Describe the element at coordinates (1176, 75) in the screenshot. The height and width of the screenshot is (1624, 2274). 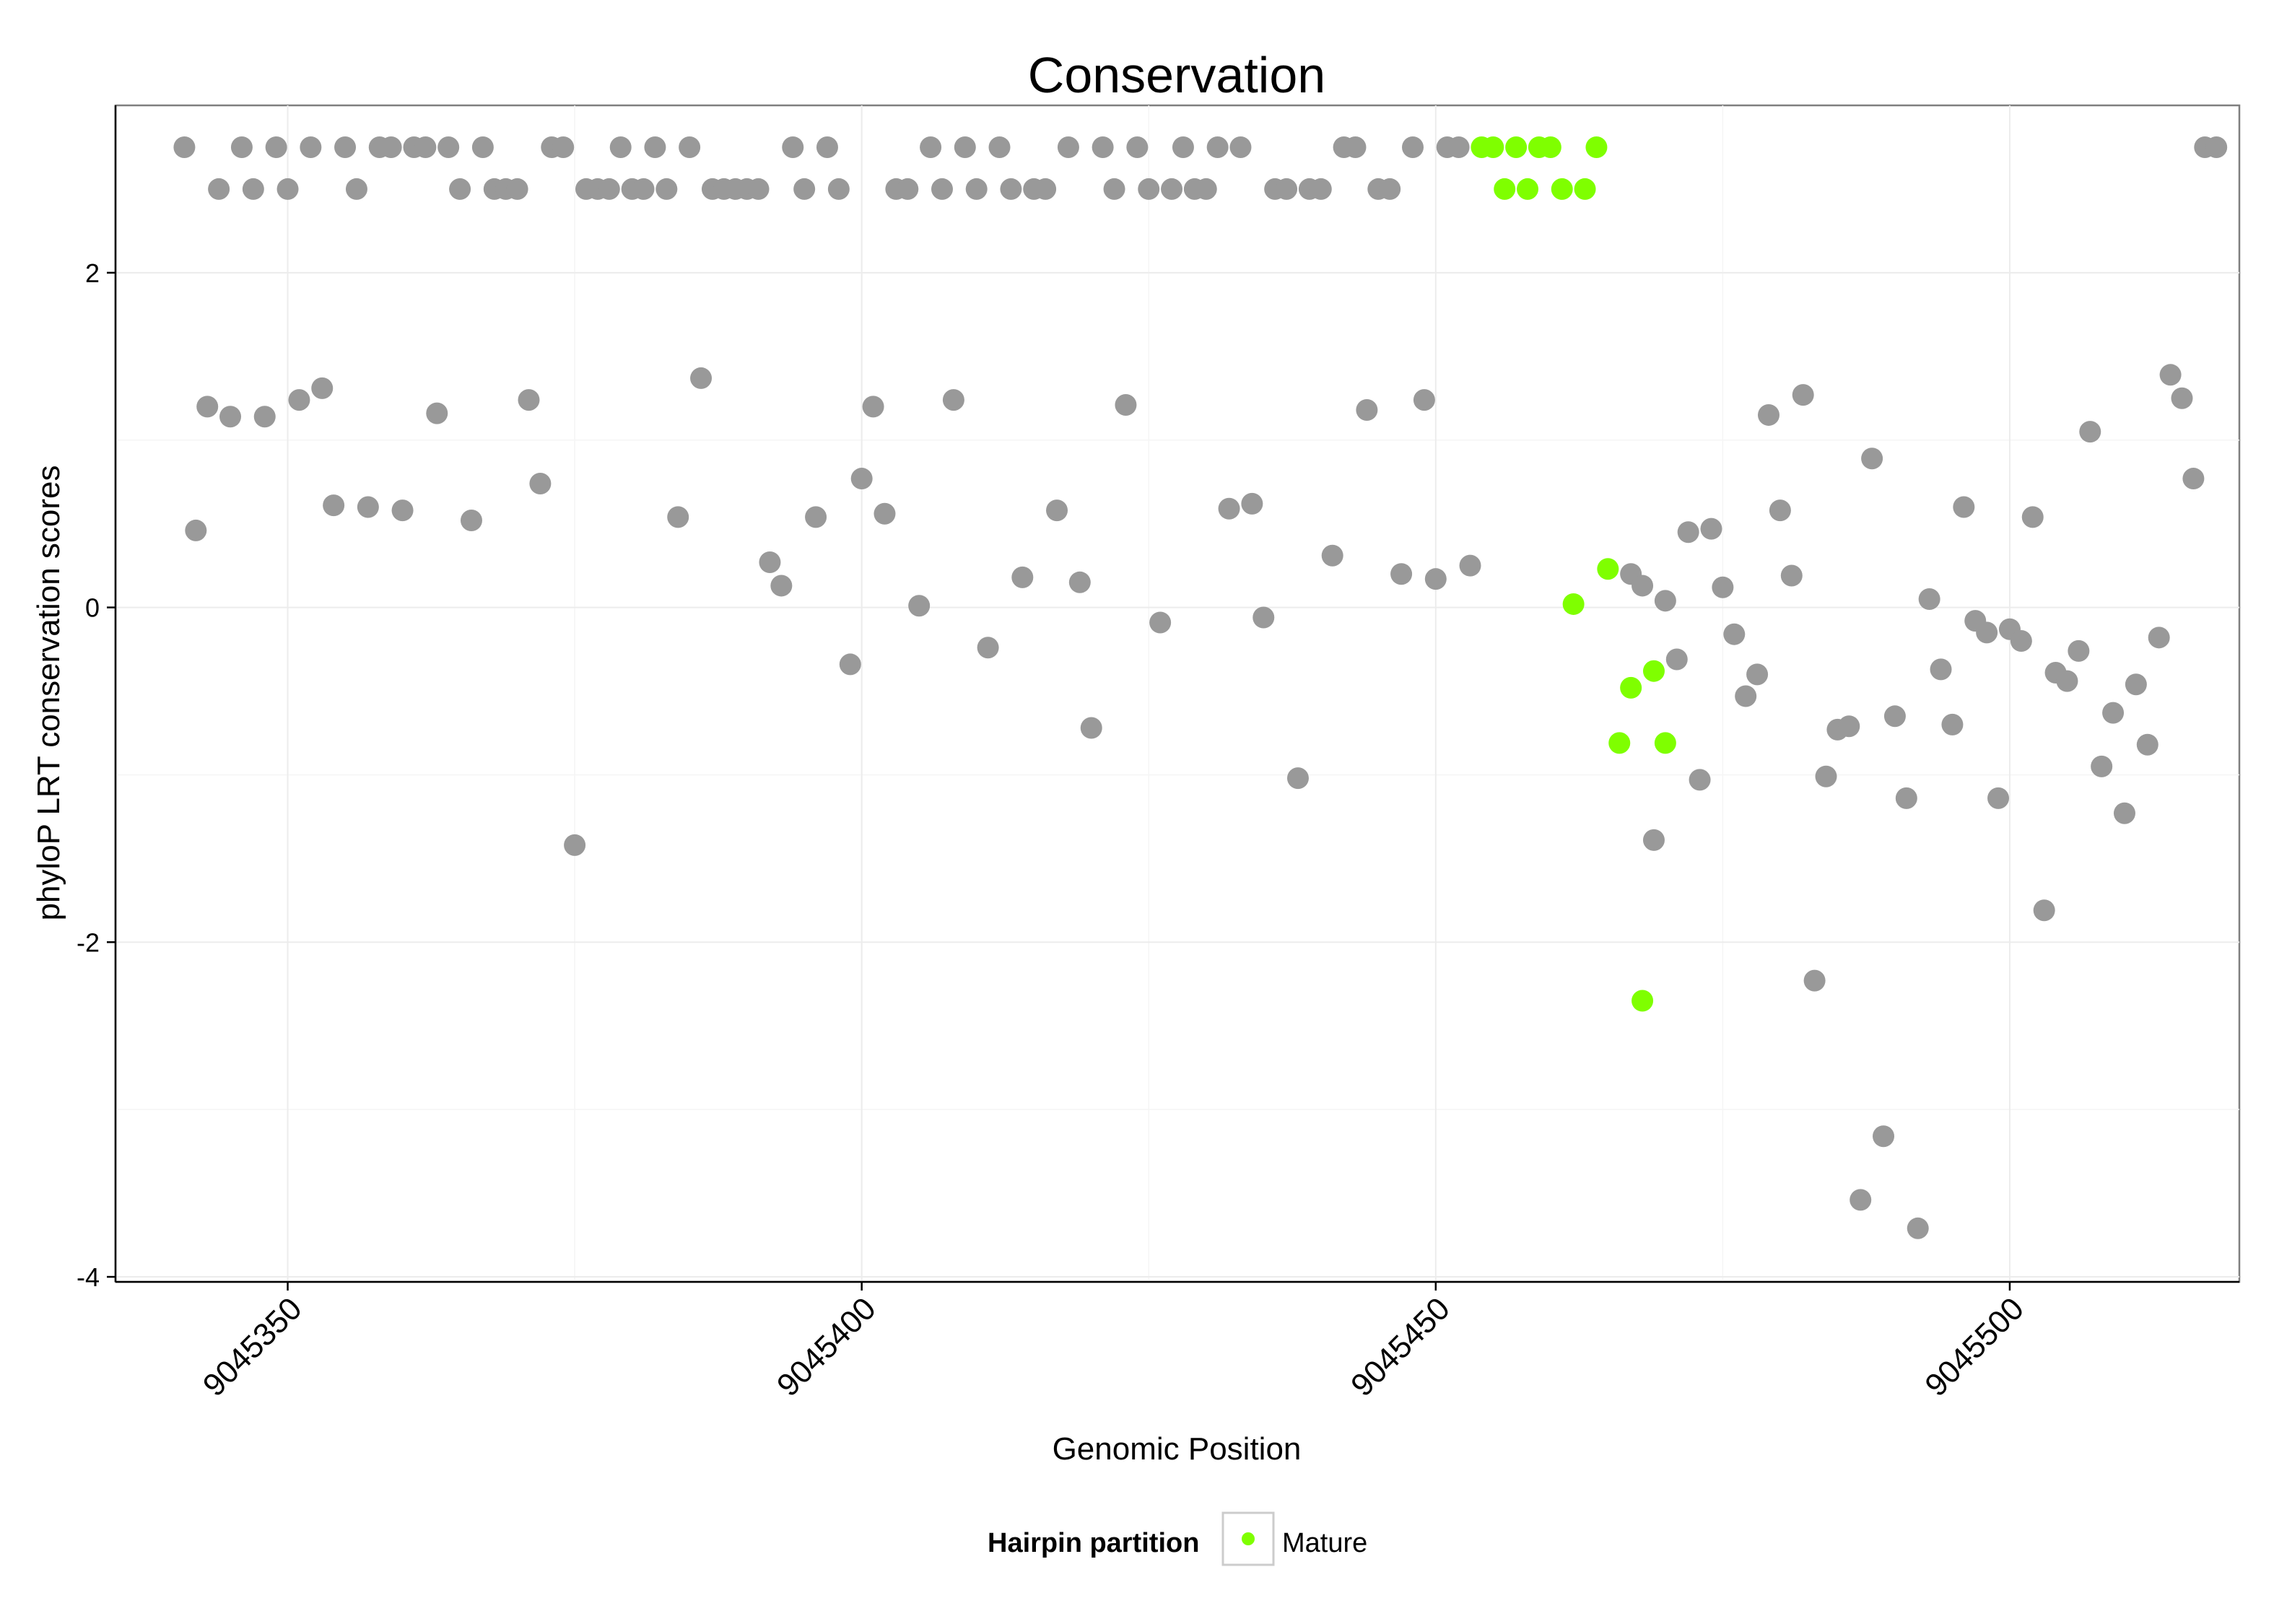
I see `chart-title: Conservation` at that location.